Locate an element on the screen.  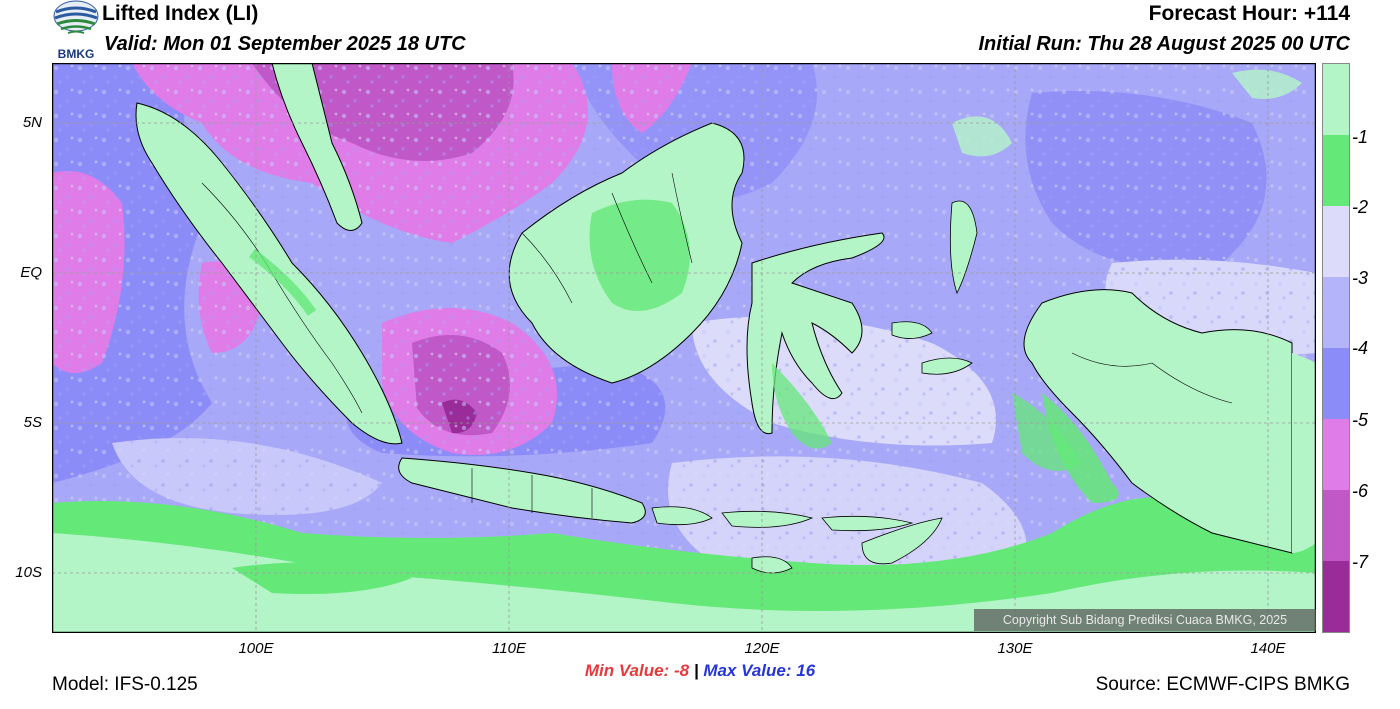
sulawesi is located at coordinates (815, 333).